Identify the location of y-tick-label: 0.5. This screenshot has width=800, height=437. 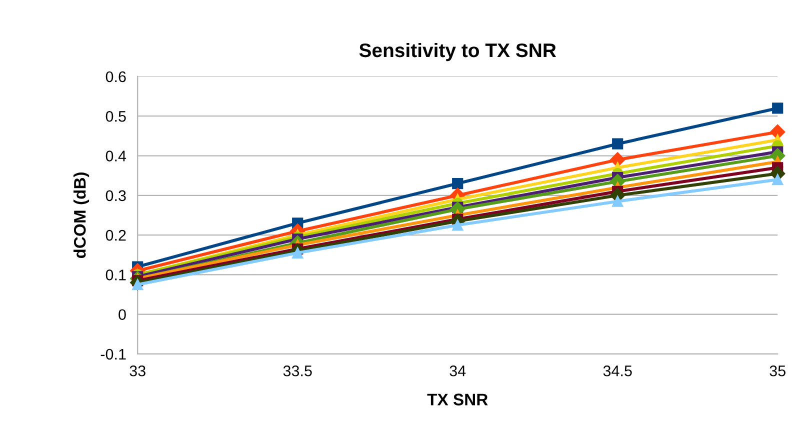
(116, 116).